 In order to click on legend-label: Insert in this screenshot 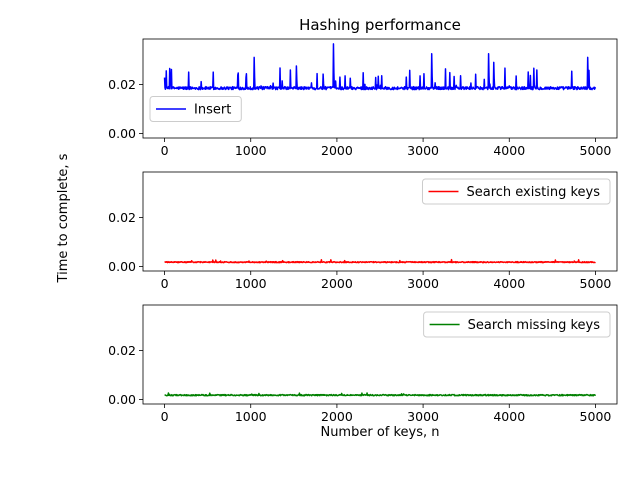, I will do `click(212, 110)`.